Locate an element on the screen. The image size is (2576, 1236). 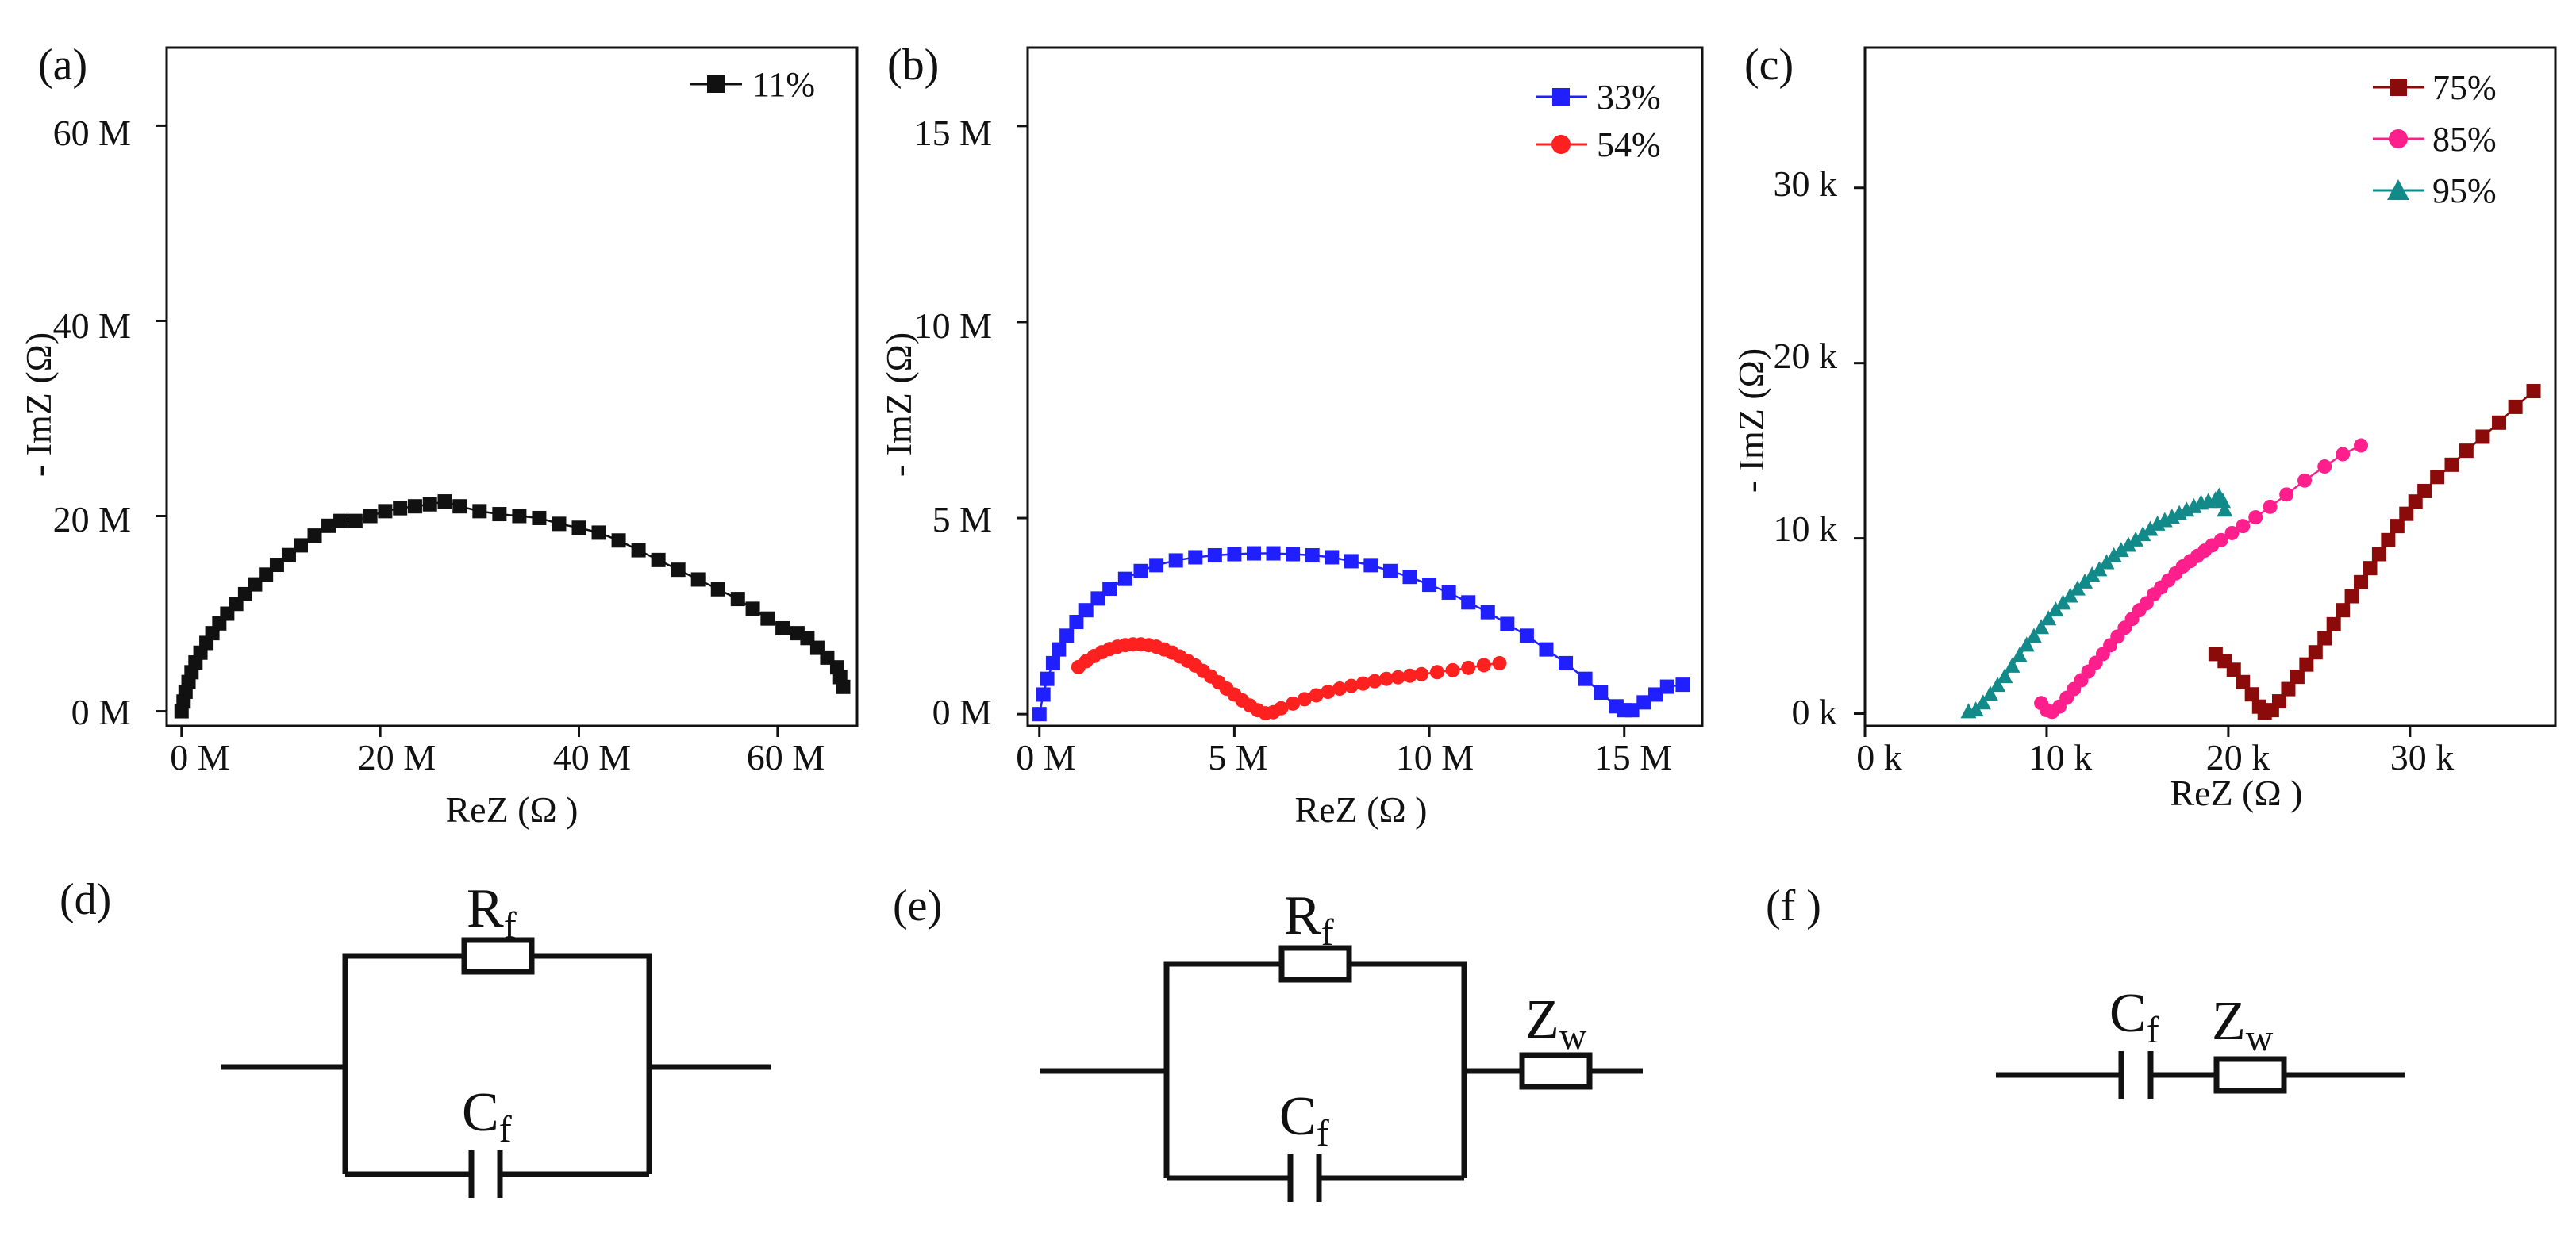
circuit-d: (d) Rf Cf is located at coordinates (416, 1036).